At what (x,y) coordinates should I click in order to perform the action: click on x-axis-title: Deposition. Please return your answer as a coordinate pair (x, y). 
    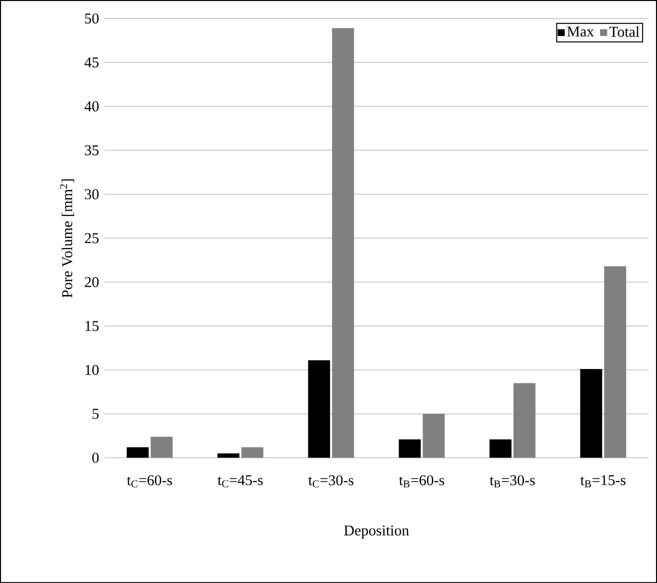
    Looking at the image, I should click on (376, 531).